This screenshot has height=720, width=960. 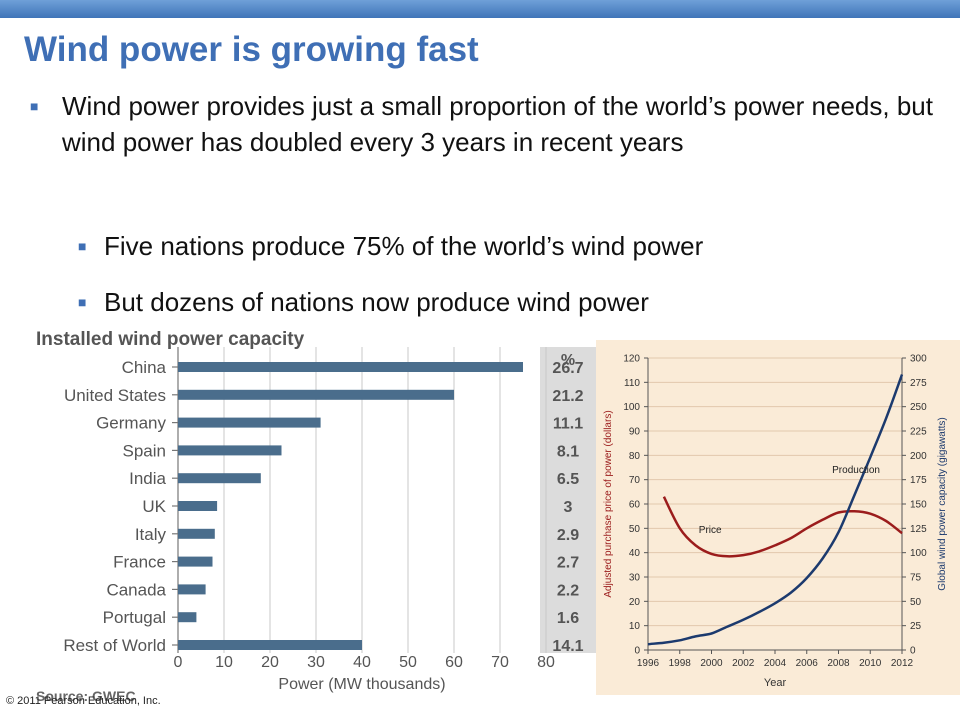 What do you see at coordinates (918, 456) in the screenshot?
I see `right-tick-label: 200` at bounding box center [918, 456].